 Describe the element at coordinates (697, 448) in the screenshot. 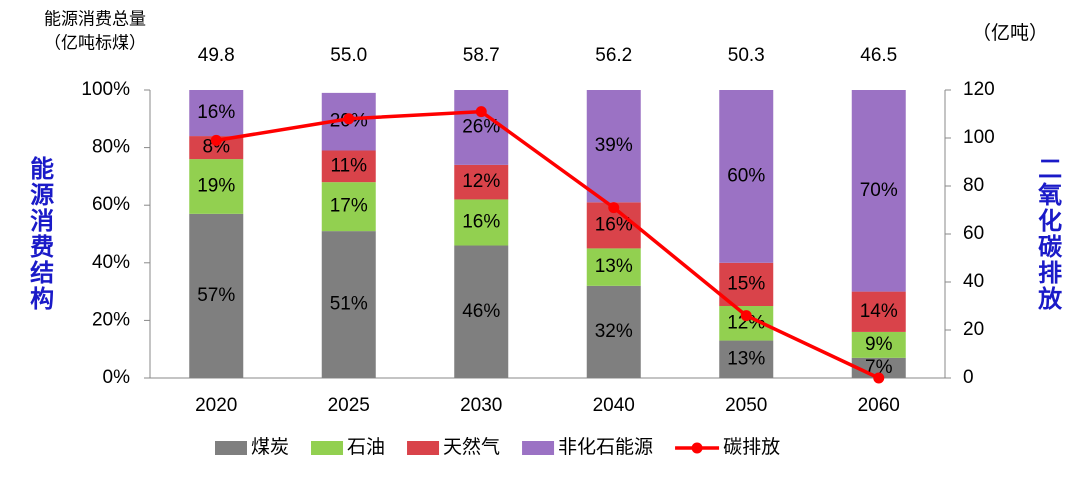

I see `legend-marker` at that location.